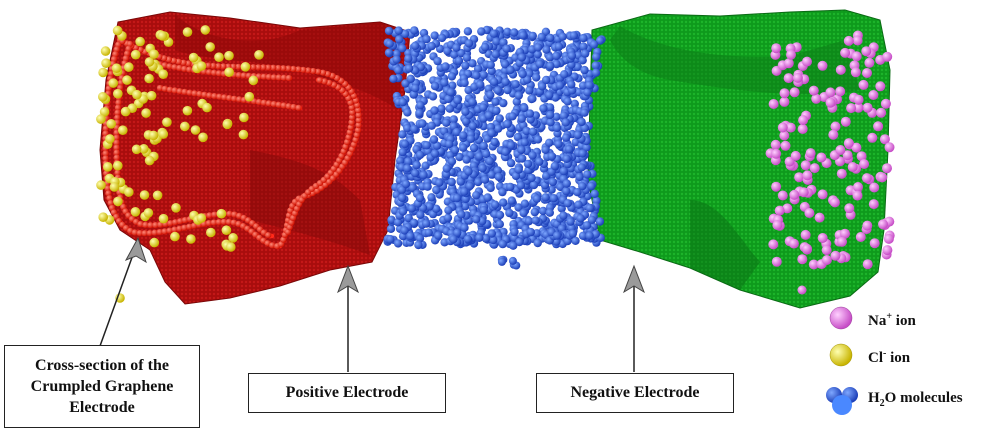 The width and height of the screenshot is (992, 437). Describe the element at coordinates (885, 353) in the screenshot. I see `legend-cl-charge: -` at that location.